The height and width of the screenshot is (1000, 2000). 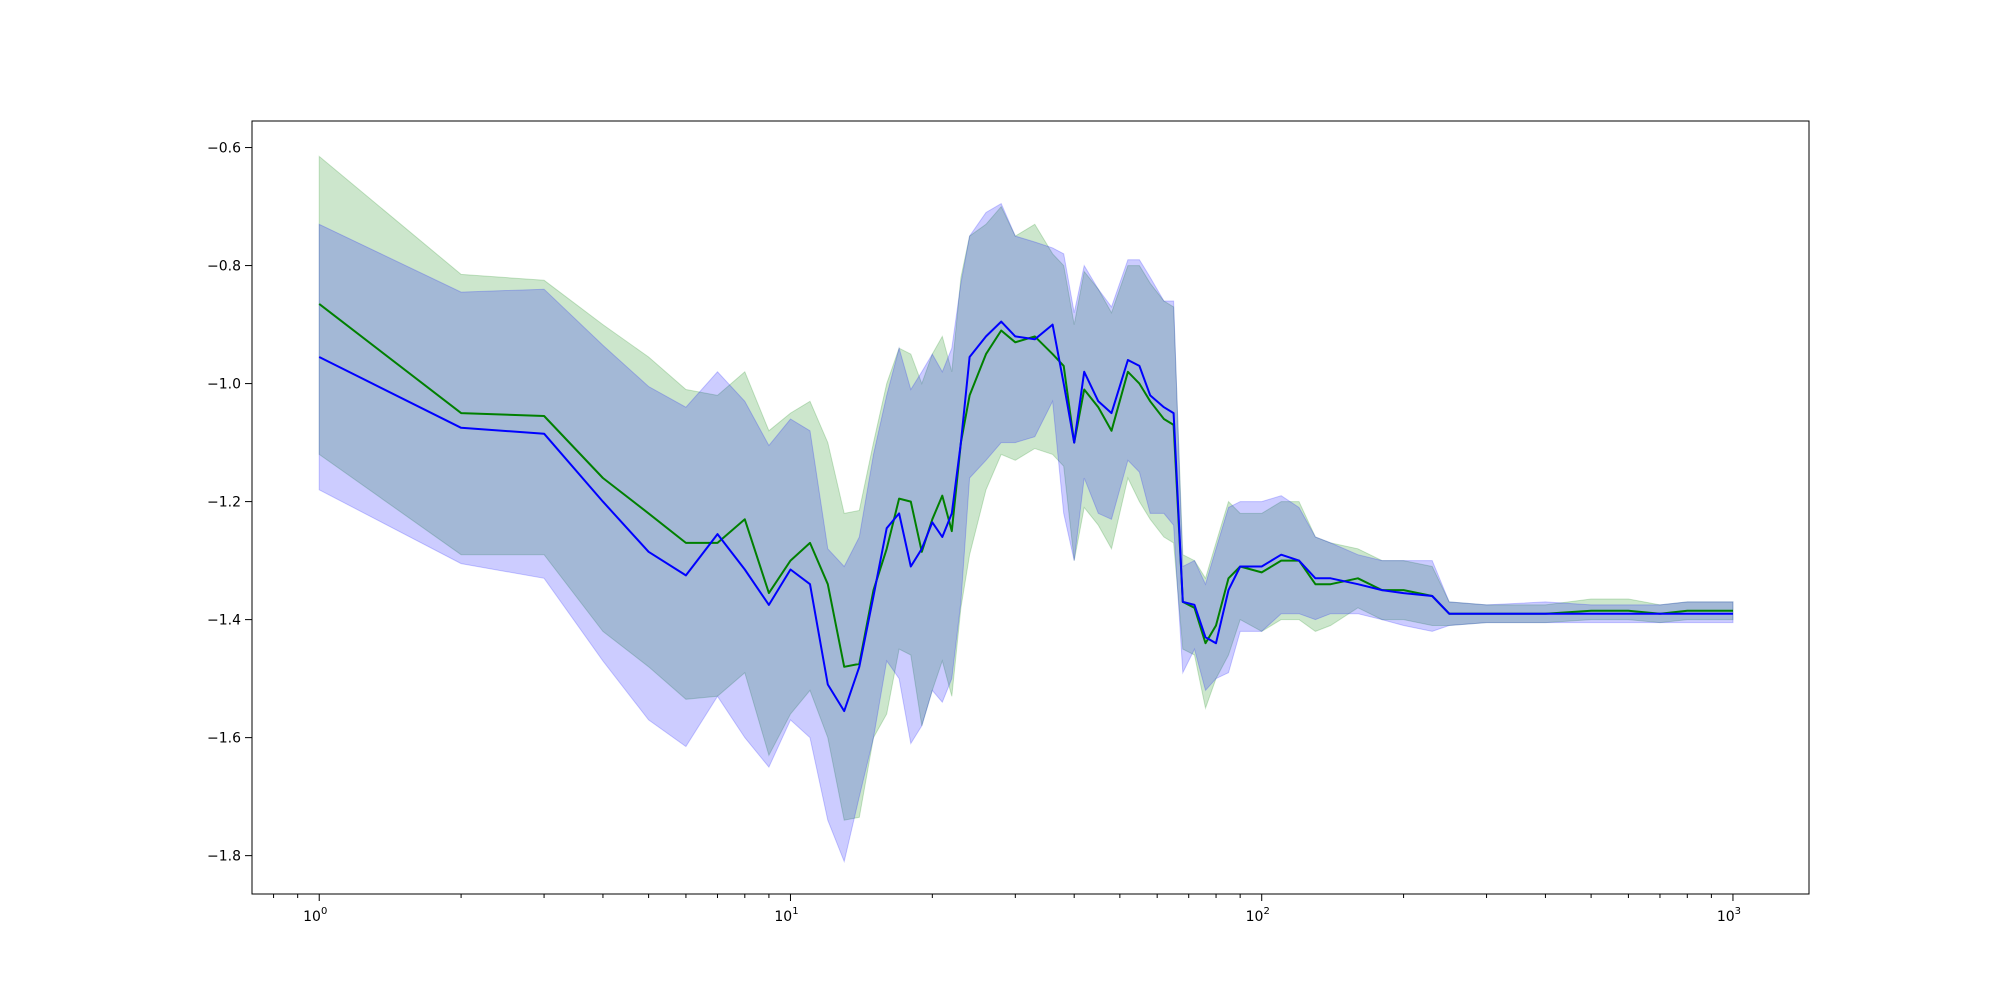 I want to click on x-tick-label: 10⁰, so click(x=315, y=915).